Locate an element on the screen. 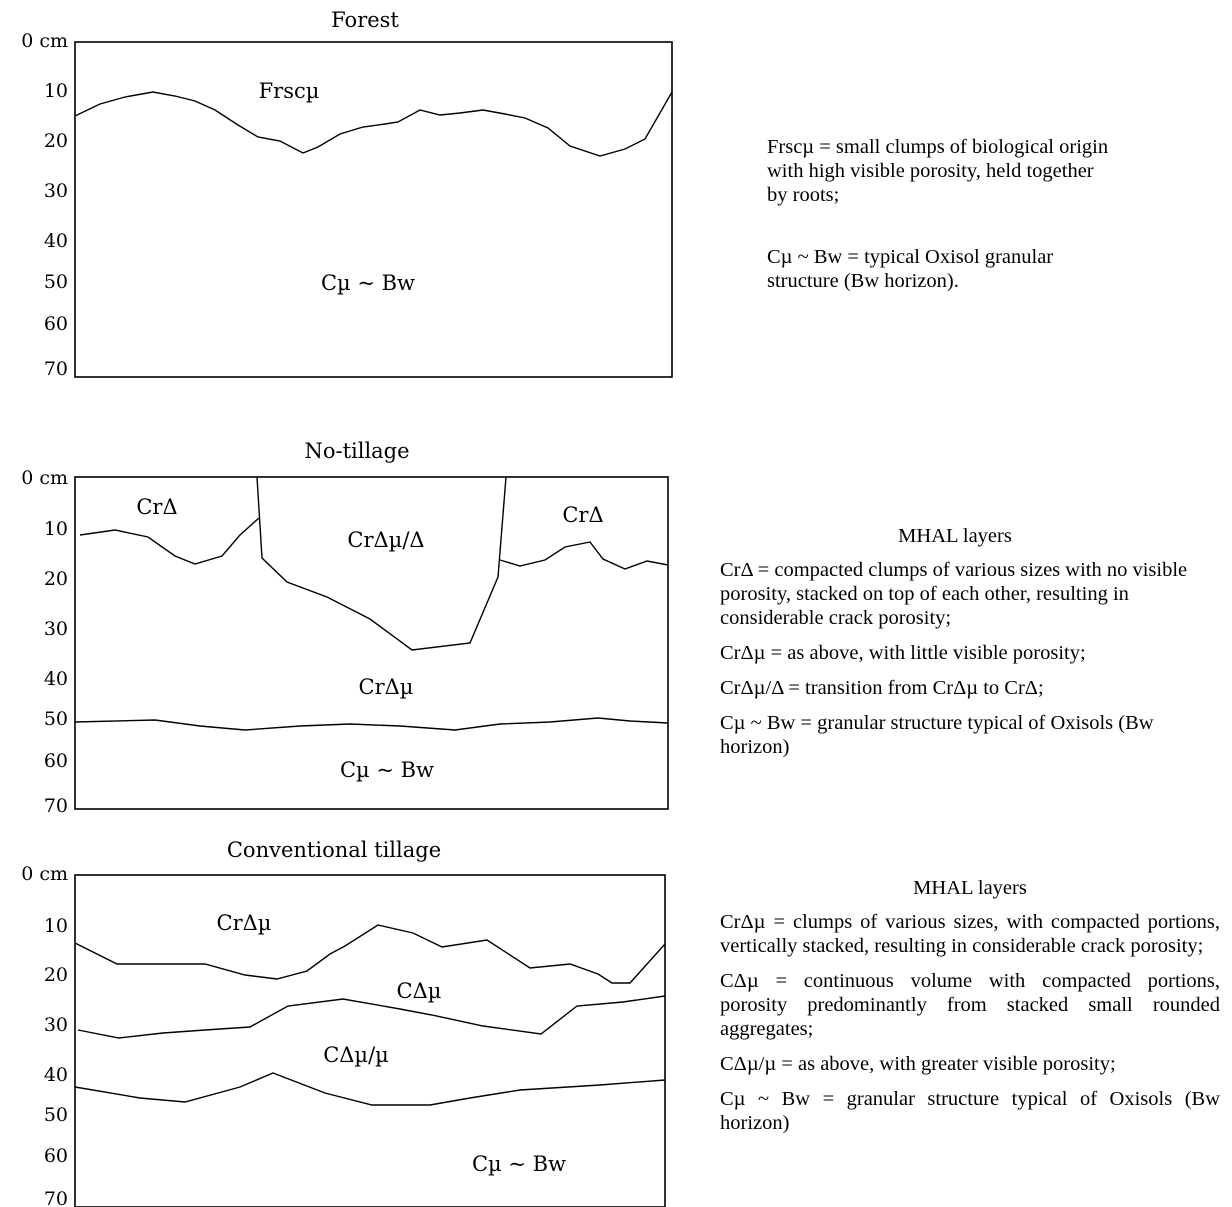 The image size is (1232, 1207). panel-title: Conventional tillage is located at coordinates (334, 850).